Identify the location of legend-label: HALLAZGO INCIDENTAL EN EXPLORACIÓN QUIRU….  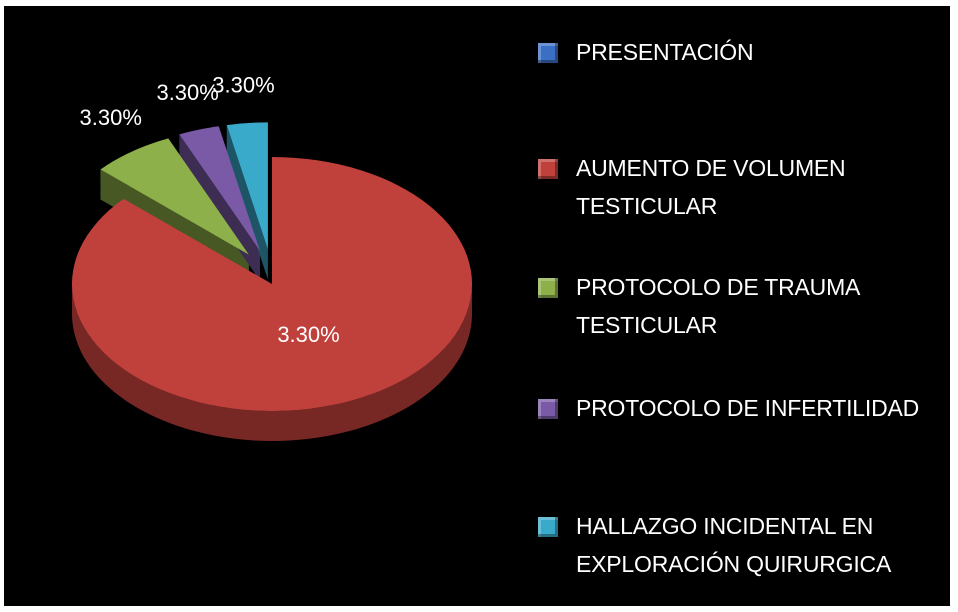
(734, 545).